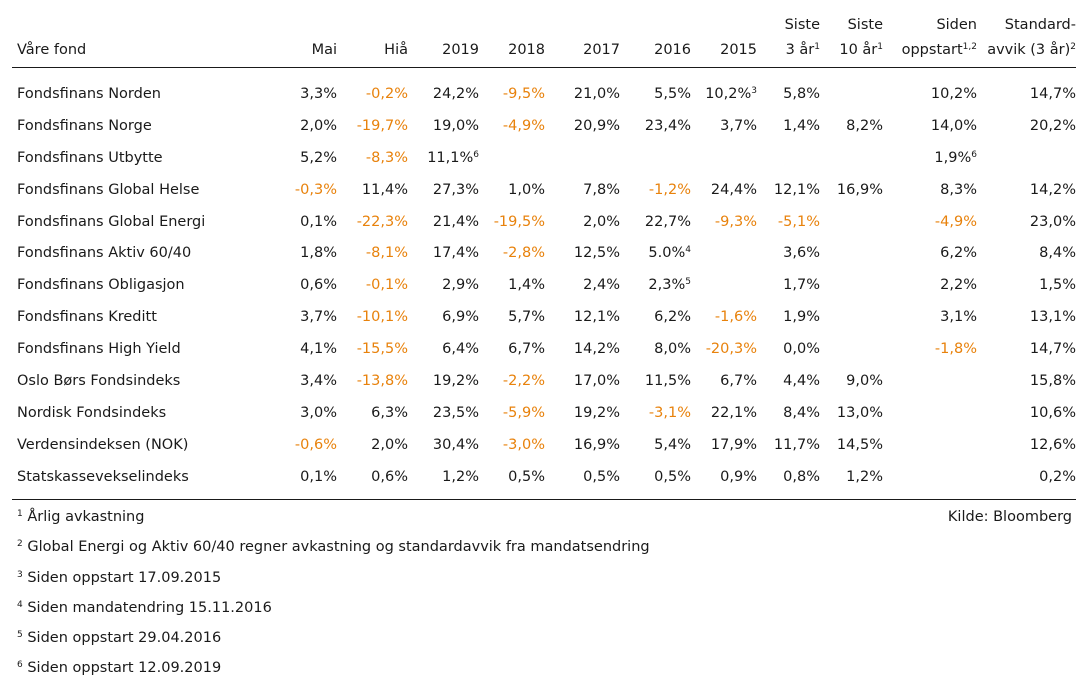 The height and width of the screenshot is (696, 1082). Describe the element at coordinates (601, 285) in the screenshot. I see `return-value: 2,4%` at that location.